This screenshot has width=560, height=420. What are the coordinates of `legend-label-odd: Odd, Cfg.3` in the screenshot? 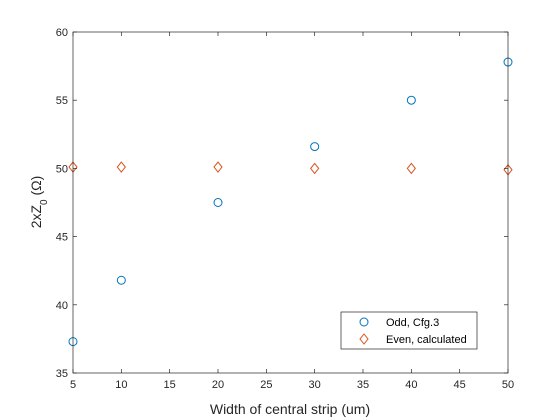 It's located at (412, 323).